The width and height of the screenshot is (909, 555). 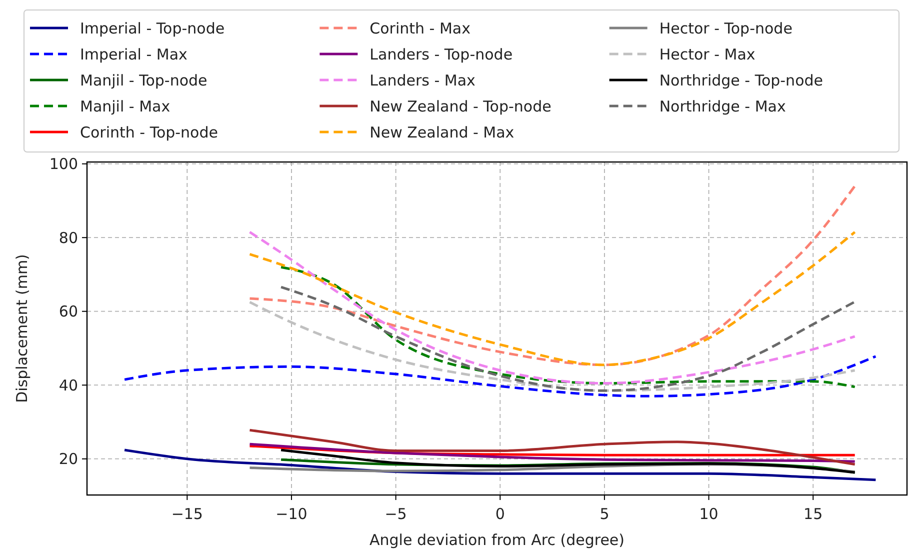 What do you see at coordinates (68, 385) in the screenshot?
I see `y-tick-label: 40` at bounding box center [68, 385].